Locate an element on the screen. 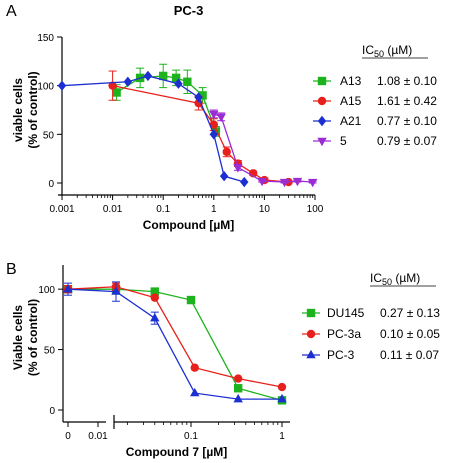 The image size is (450, 463). chart-b-x-tick-label: 1 is located at coordinates (282, 436).